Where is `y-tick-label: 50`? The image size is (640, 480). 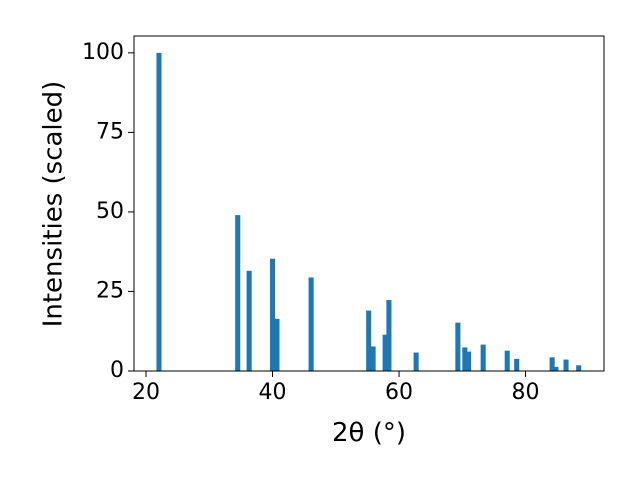
y-tick-label: 50 is located at coordinates (110, 211).